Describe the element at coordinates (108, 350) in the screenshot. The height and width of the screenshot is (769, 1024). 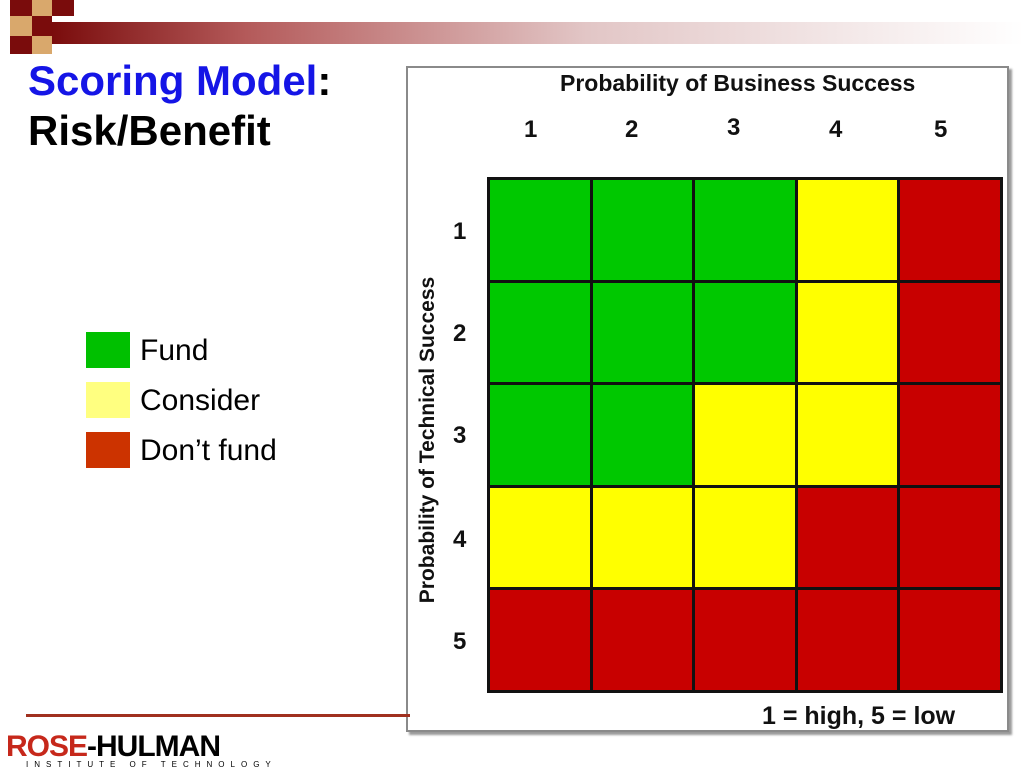
I see `legend-swatch-fund` at that location.